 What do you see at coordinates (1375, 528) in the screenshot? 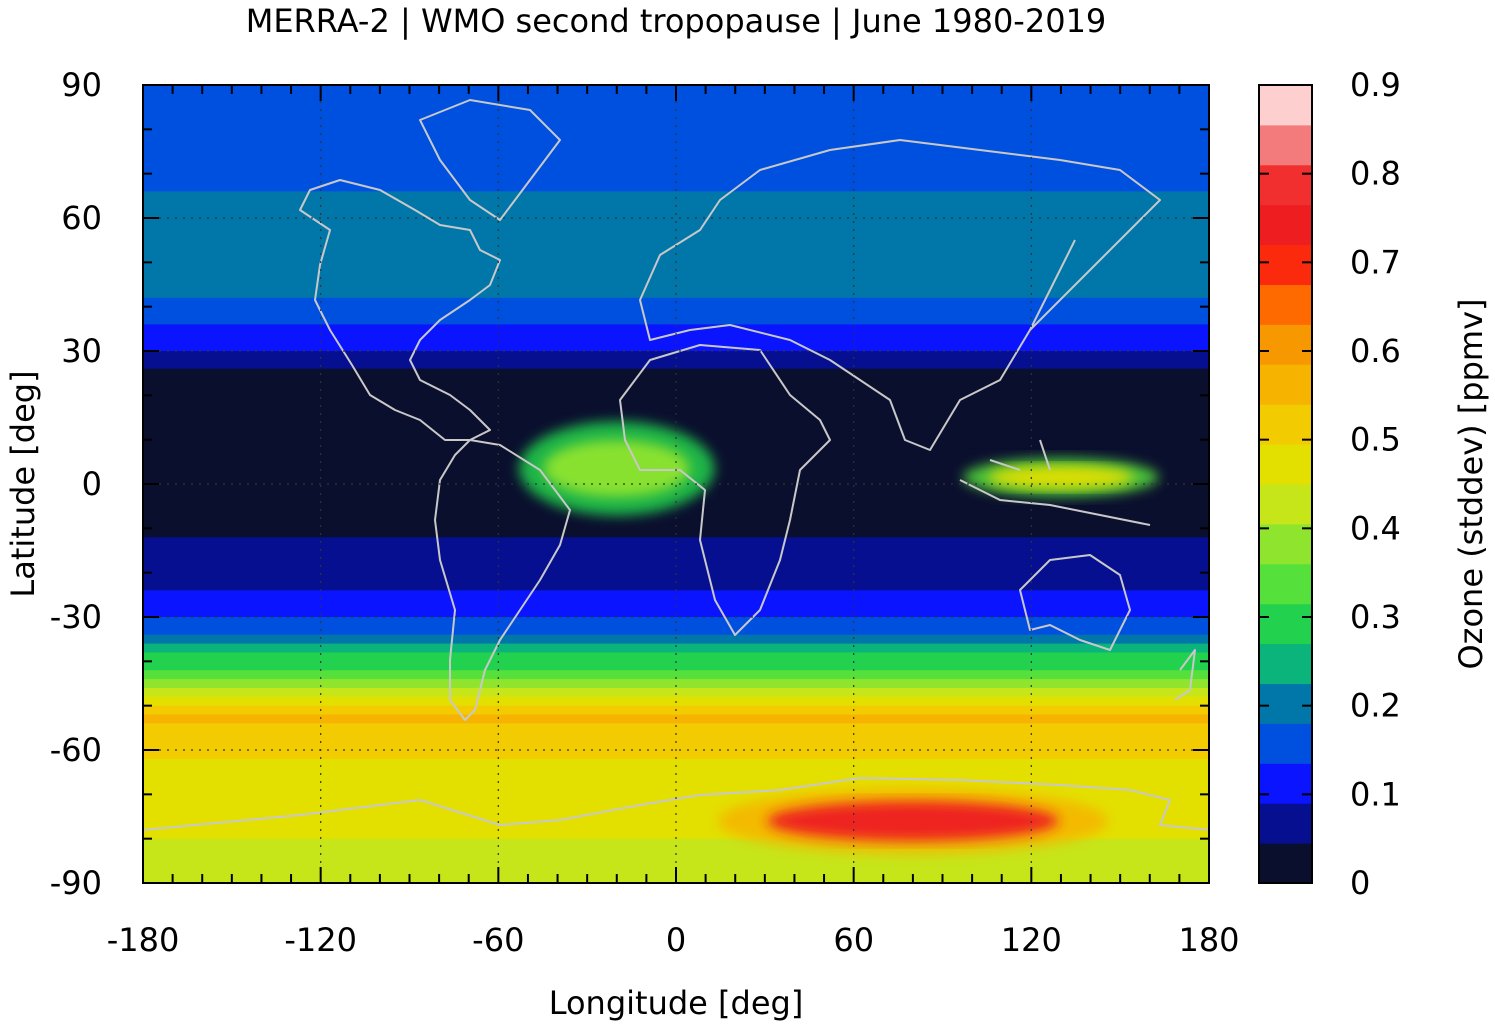
I see `colorbar-tick-label: 0.4` at bounding box center [1375, 528].